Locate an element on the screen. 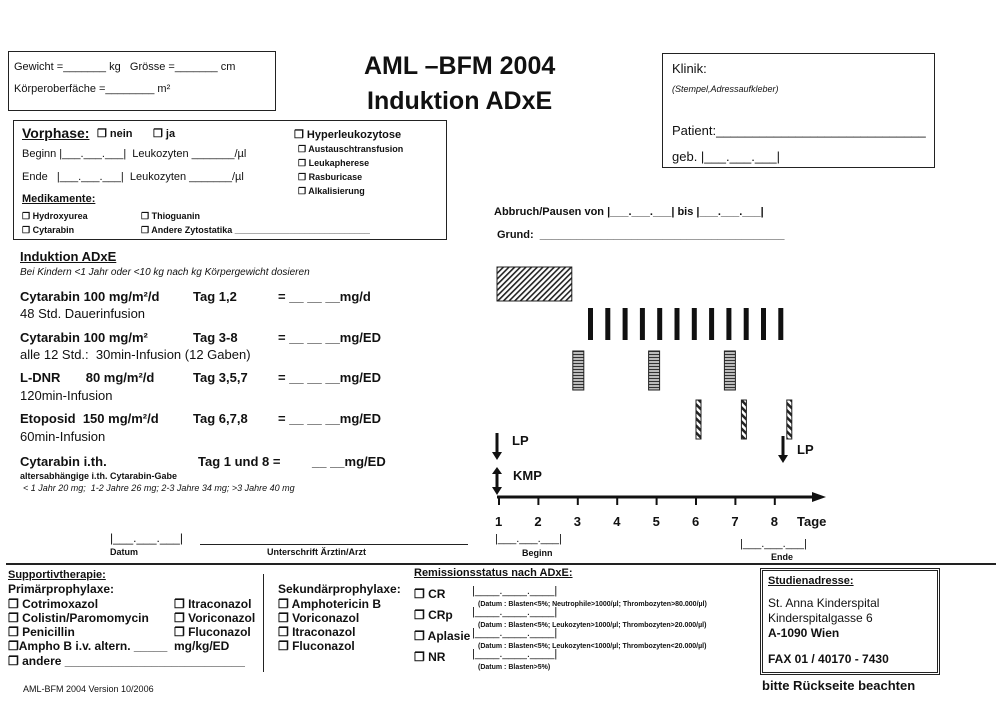  page-title: AML –BFM 2004 is located at coordinates (460, 66).